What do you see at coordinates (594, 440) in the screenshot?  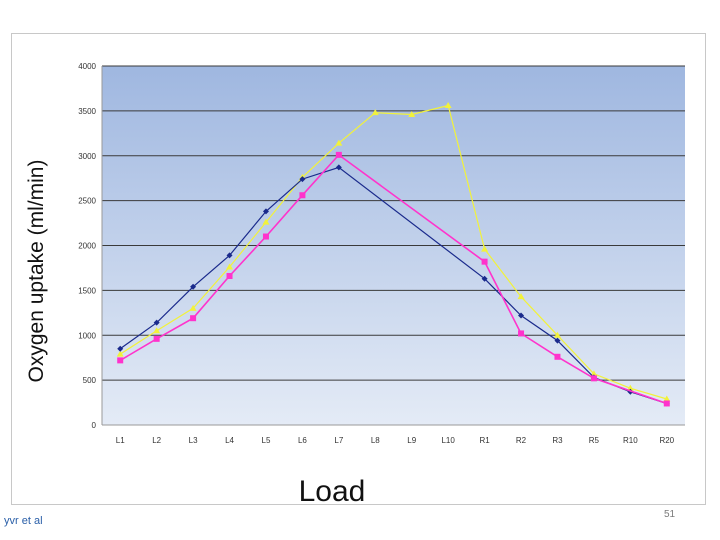 I see `x-tick-label: R5` at bounding box center [594, 440].